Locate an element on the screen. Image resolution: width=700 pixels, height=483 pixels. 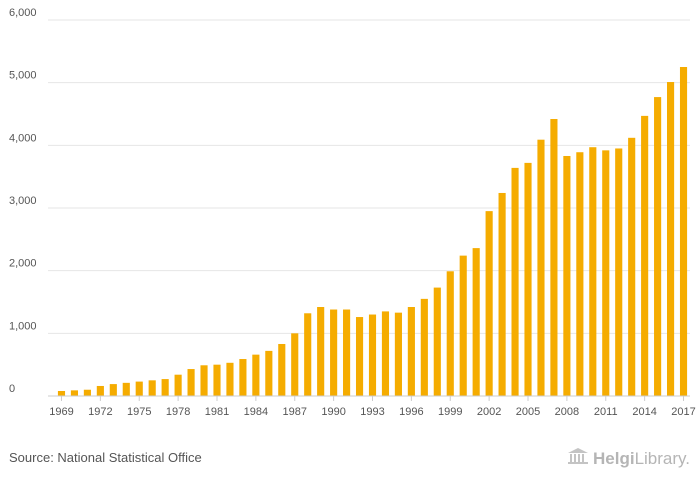
bar-1995 is located at coordinates (398, 354).